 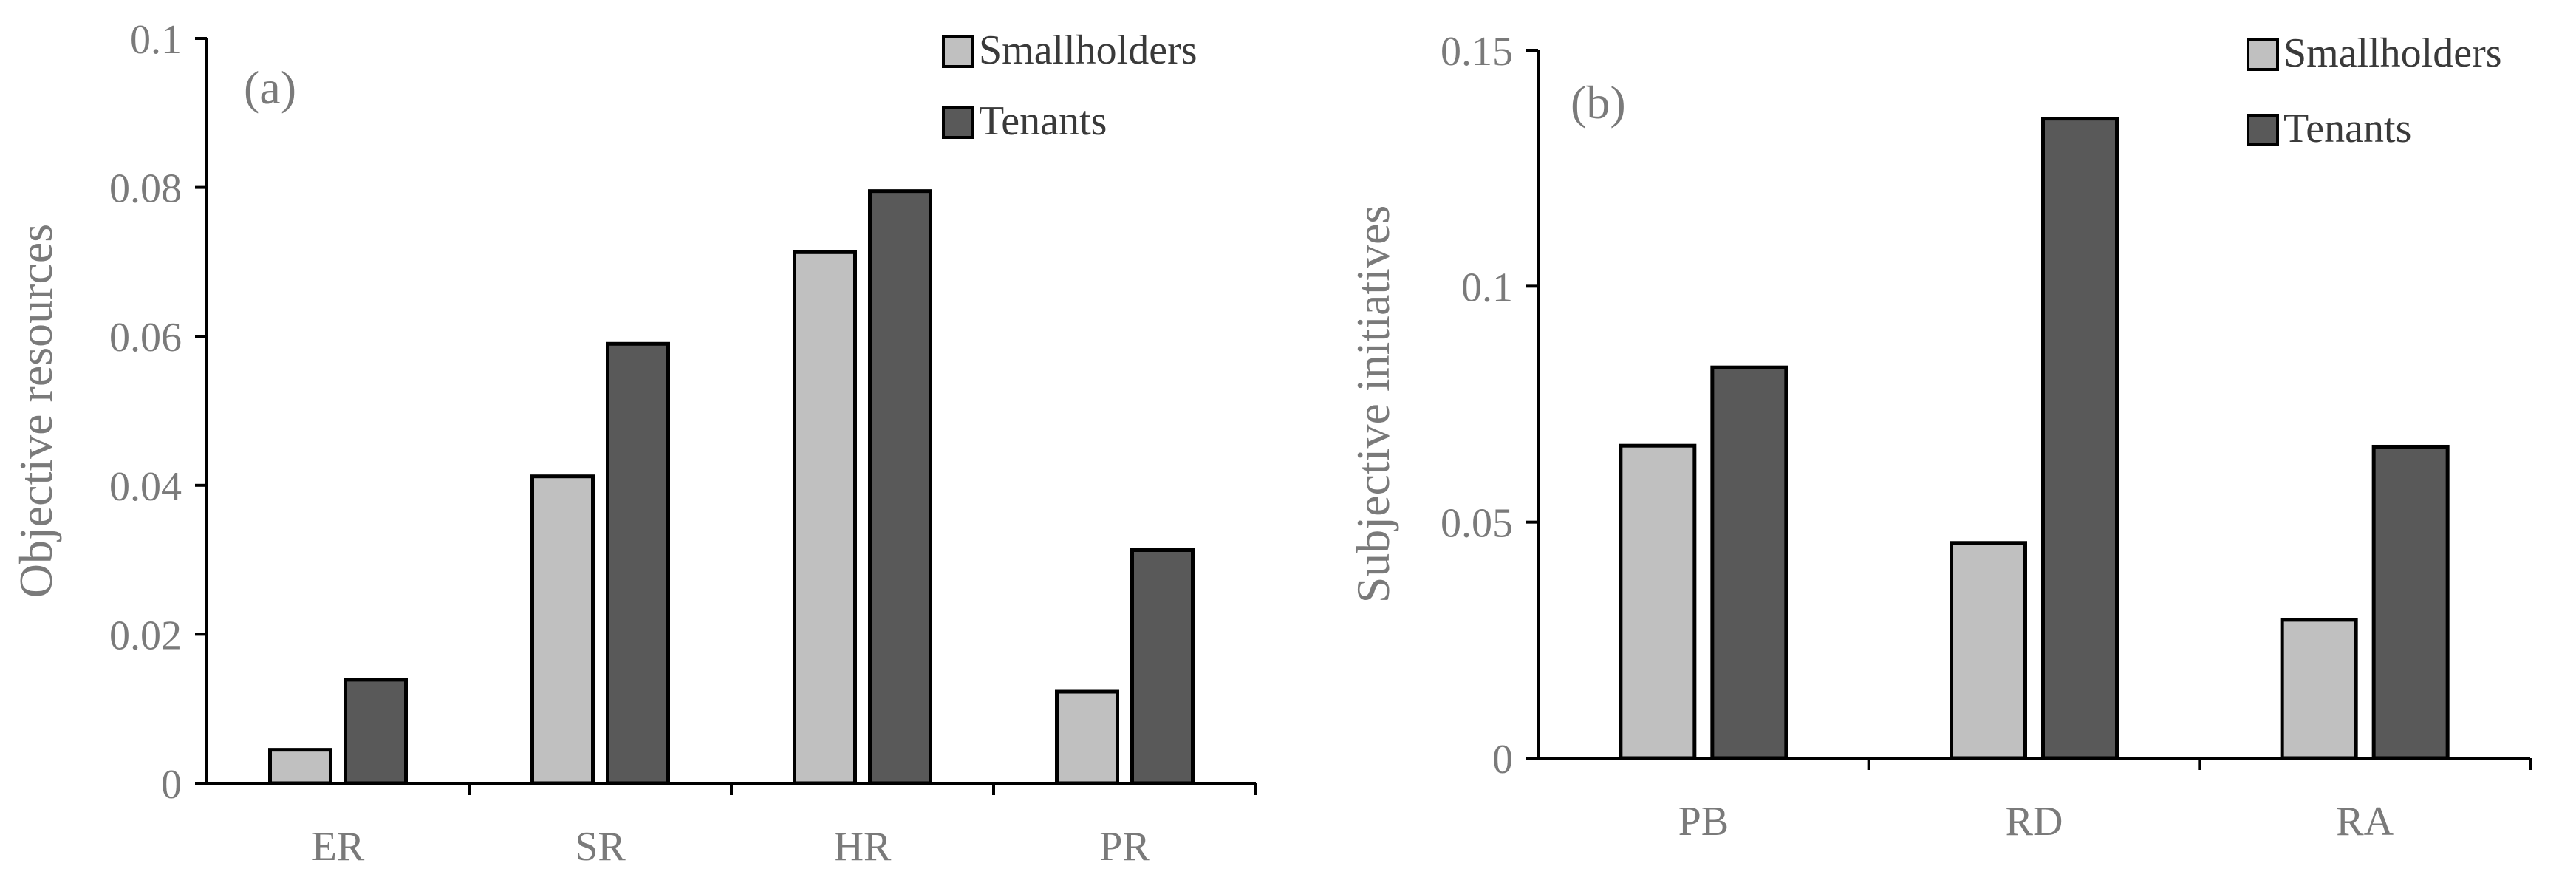 What do you see at coordinates (2319, 689) in the screenshot?
I see `bar-smallholders-ra` at bounding box center [2319, 689].